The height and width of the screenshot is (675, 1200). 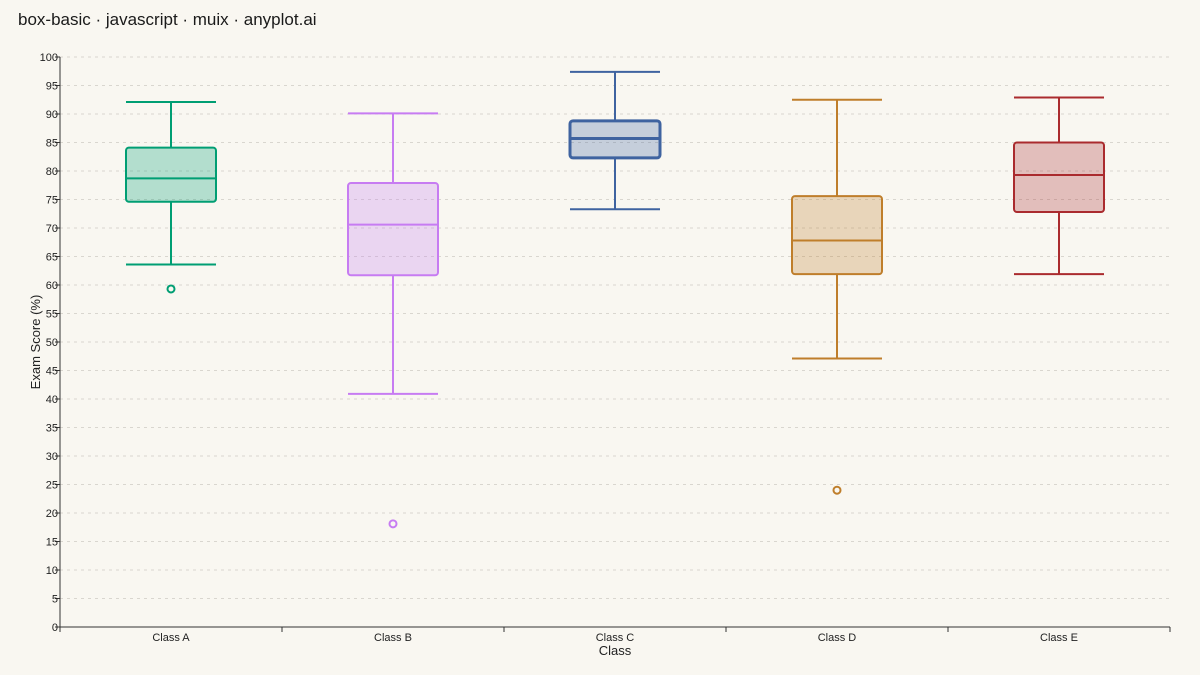 What do you see at coordinates (52, 486) in the screenshot?
I see `y-tick-label: 25` at bounding box center [52, 486].